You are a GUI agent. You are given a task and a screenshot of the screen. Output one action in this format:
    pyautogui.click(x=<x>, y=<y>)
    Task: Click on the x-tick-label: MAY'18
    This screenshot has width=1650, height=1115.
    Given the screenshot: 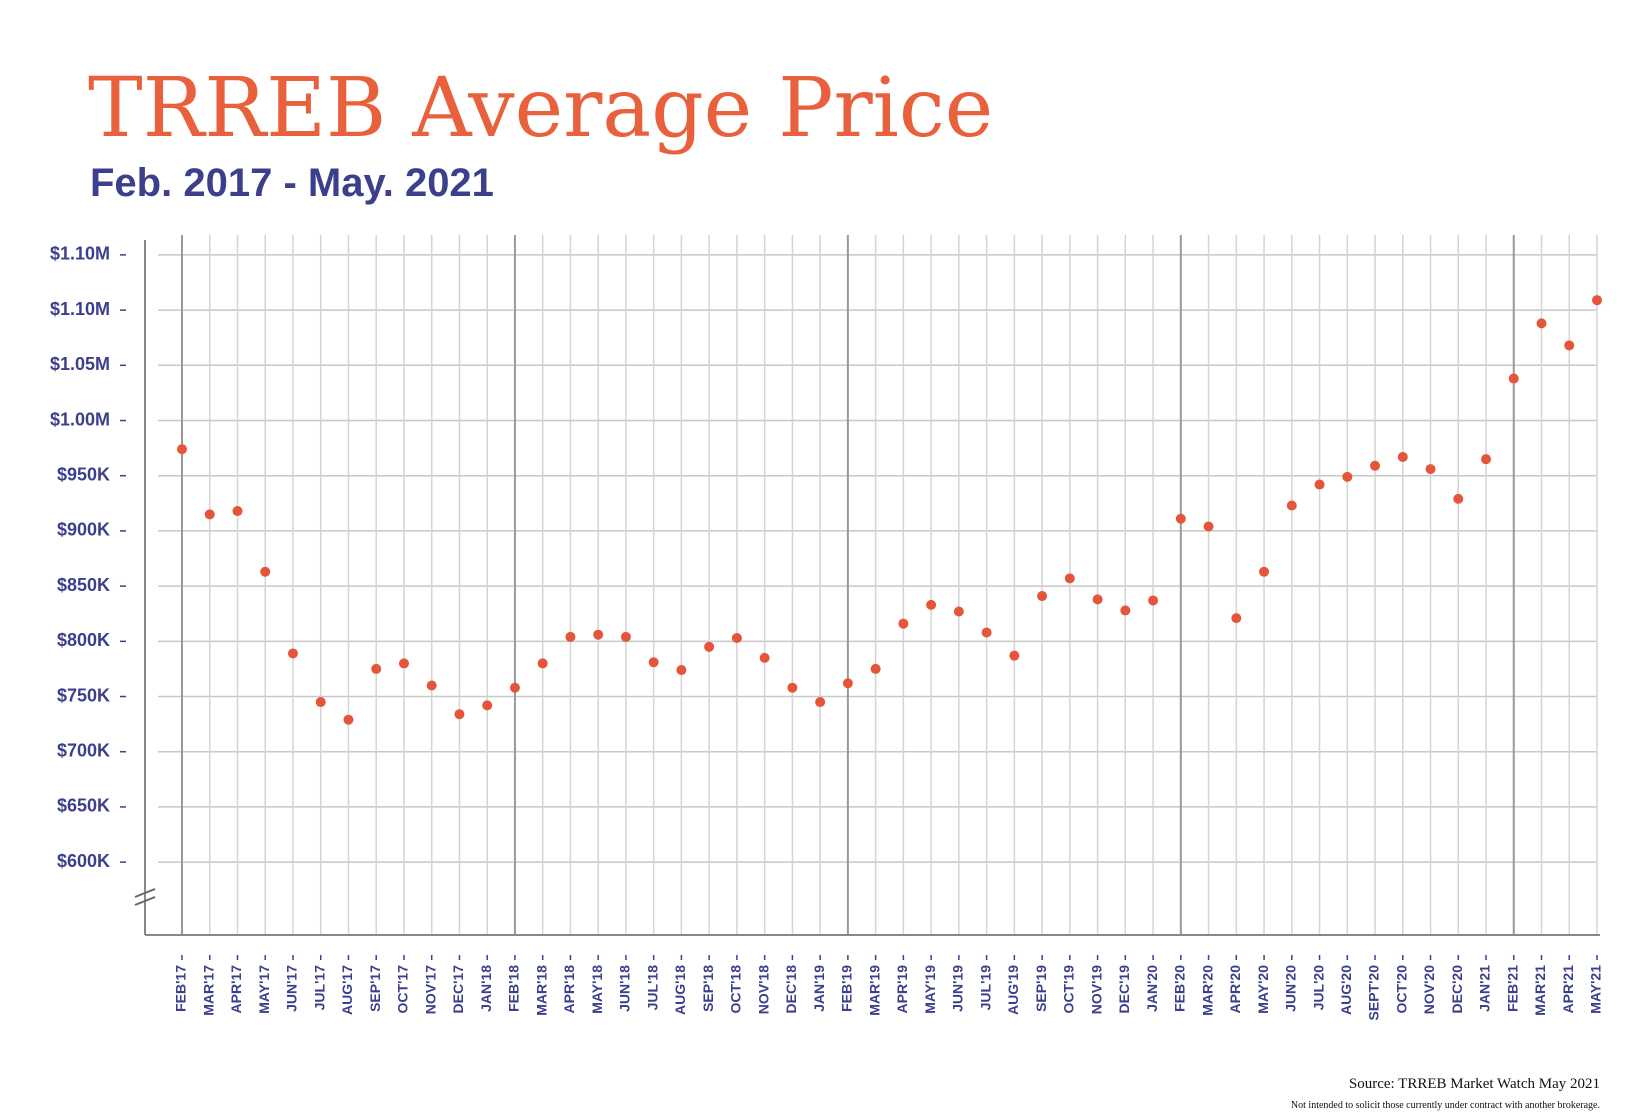 What is the action you would take?
    pyautogui.click(x=597, y=989)
    